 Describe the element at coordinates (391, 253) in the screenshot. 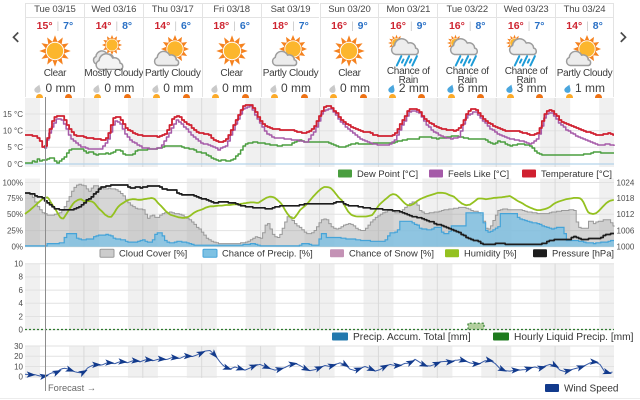

I see `svg-text: Chance of Snow [%]` at that location.